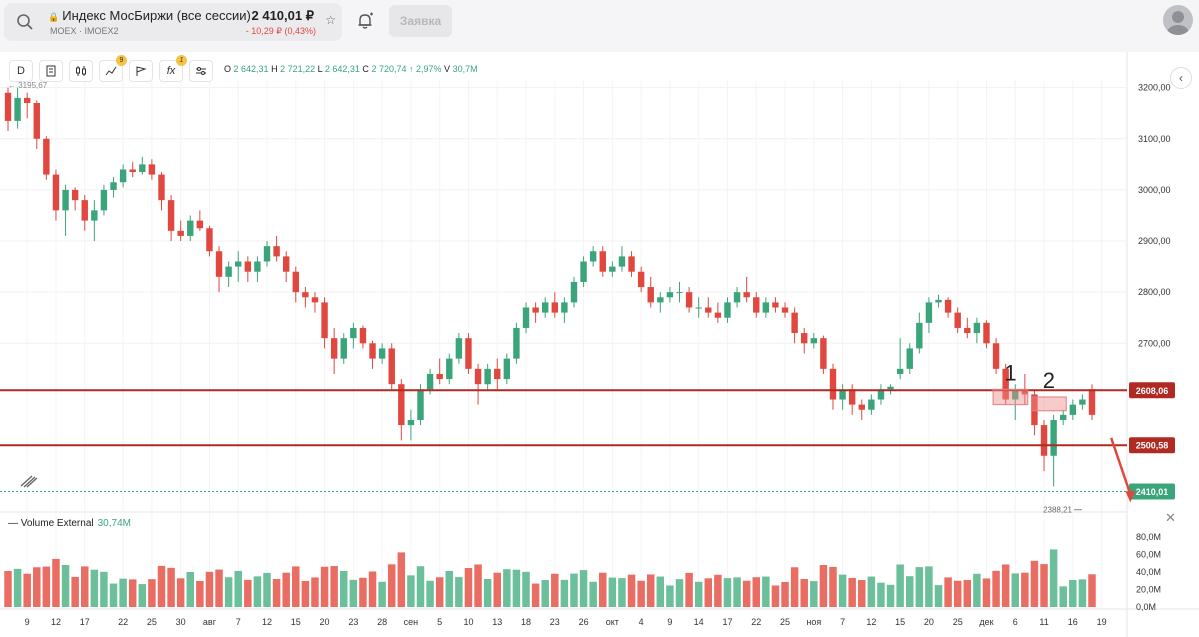 Image resolution: width=1199 pixels, height=637 pixels. Describe the element at coordinates (1148, 537) in the screenshot. I see `volume-tick-label: 80,0M` at that location.